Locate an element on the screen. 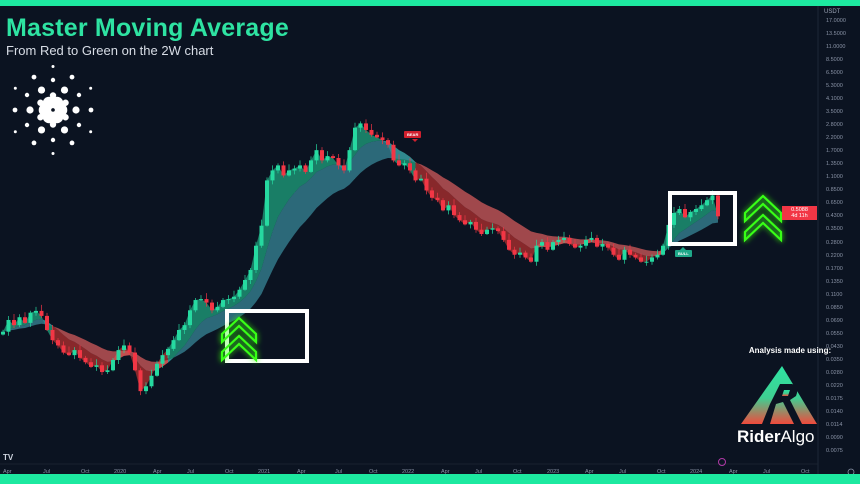 The width and height of the screenshot is (860, 484). price-tick-label: 0.2200 is located at coordinates (834, 255).